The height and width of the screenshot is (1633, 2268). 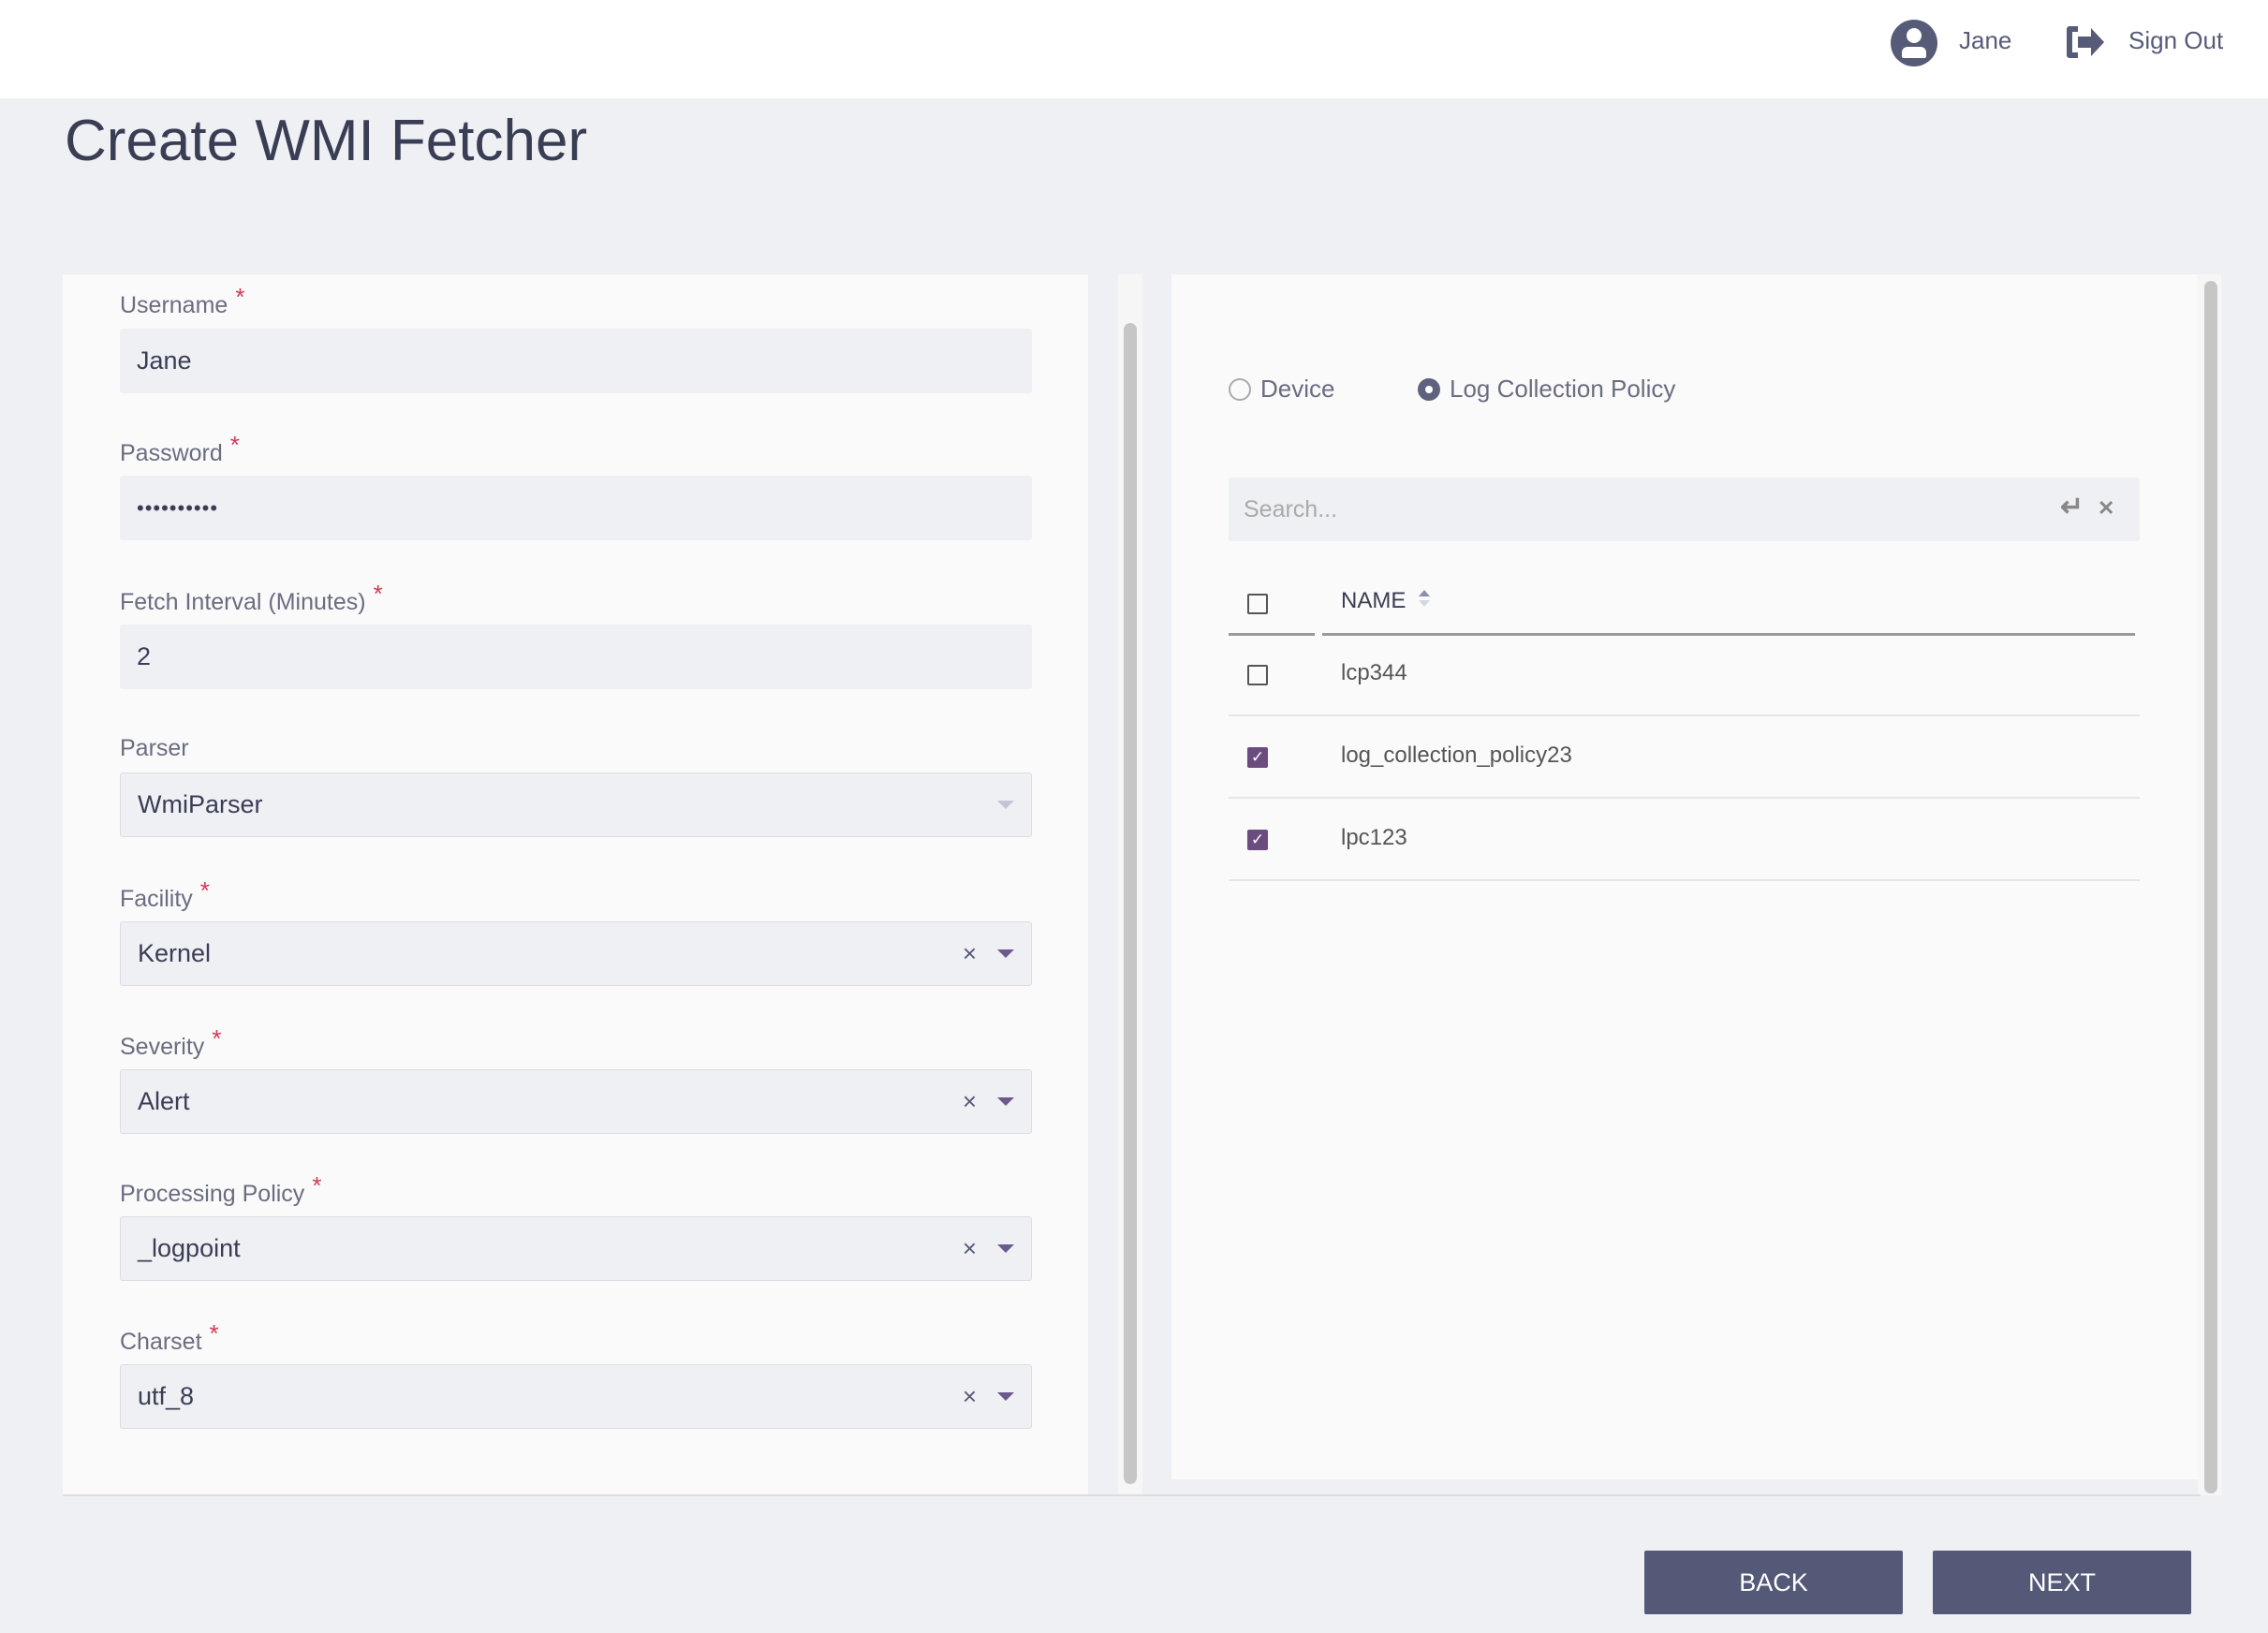 What do you see at coordinates (1986, 40) in the screenshot?
I see `user-name: Jane` at bounding box center [1986, 40].